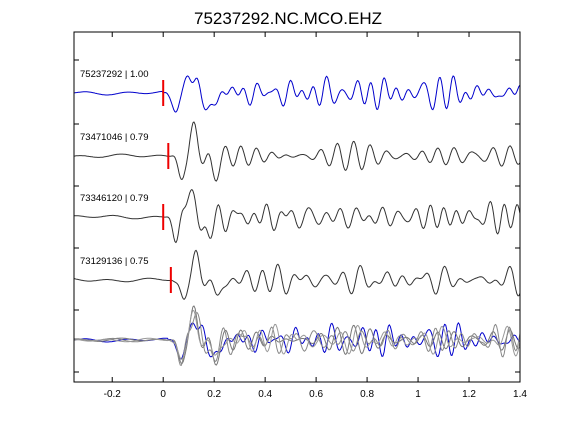 The width and height of the screenshot is (576, 432). Describe the element at coordinates (265, 394) in the screenshot. I see `x-tick-label: 0.4` at that location.